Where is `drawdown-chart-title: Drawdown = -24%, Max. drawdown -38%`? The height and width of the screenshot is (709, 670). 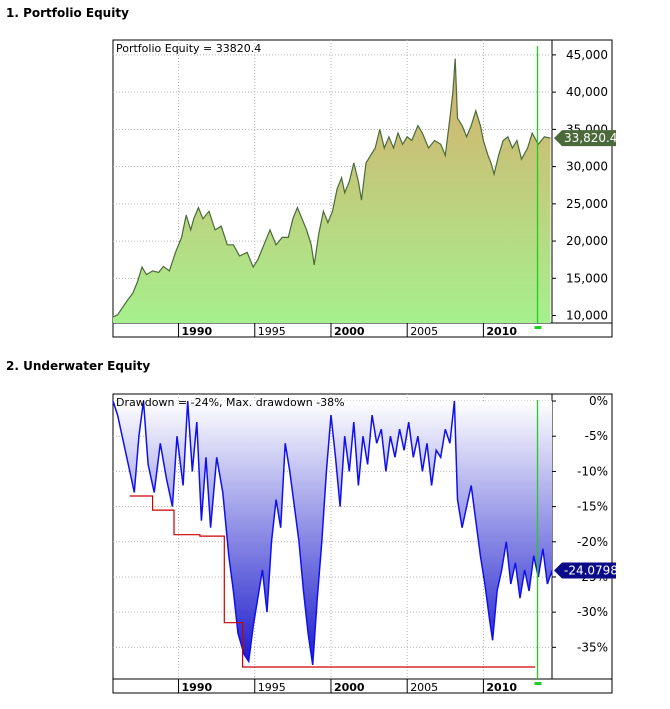
drawdown-chart-title: Drawdown = -24%, Max. drawdown -38% is located at coordinates (230, 402).